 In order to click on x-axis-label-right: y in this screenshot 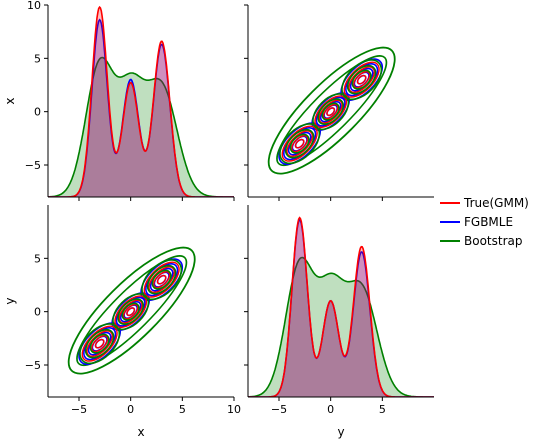, I will do `click(340, 432)`.